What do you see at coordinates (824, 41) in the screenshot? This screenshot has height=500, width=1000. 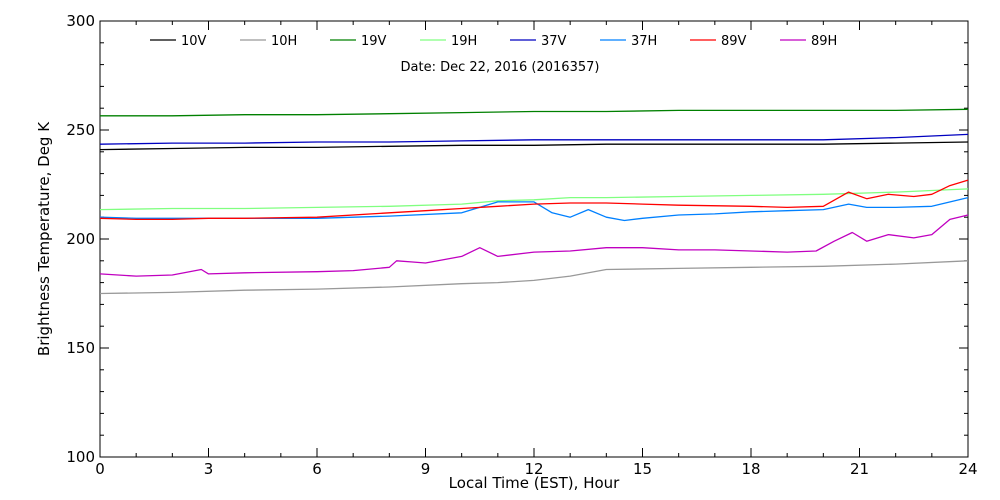 I see `legend-label-89h: 89H` at bounding box center [824, 41].